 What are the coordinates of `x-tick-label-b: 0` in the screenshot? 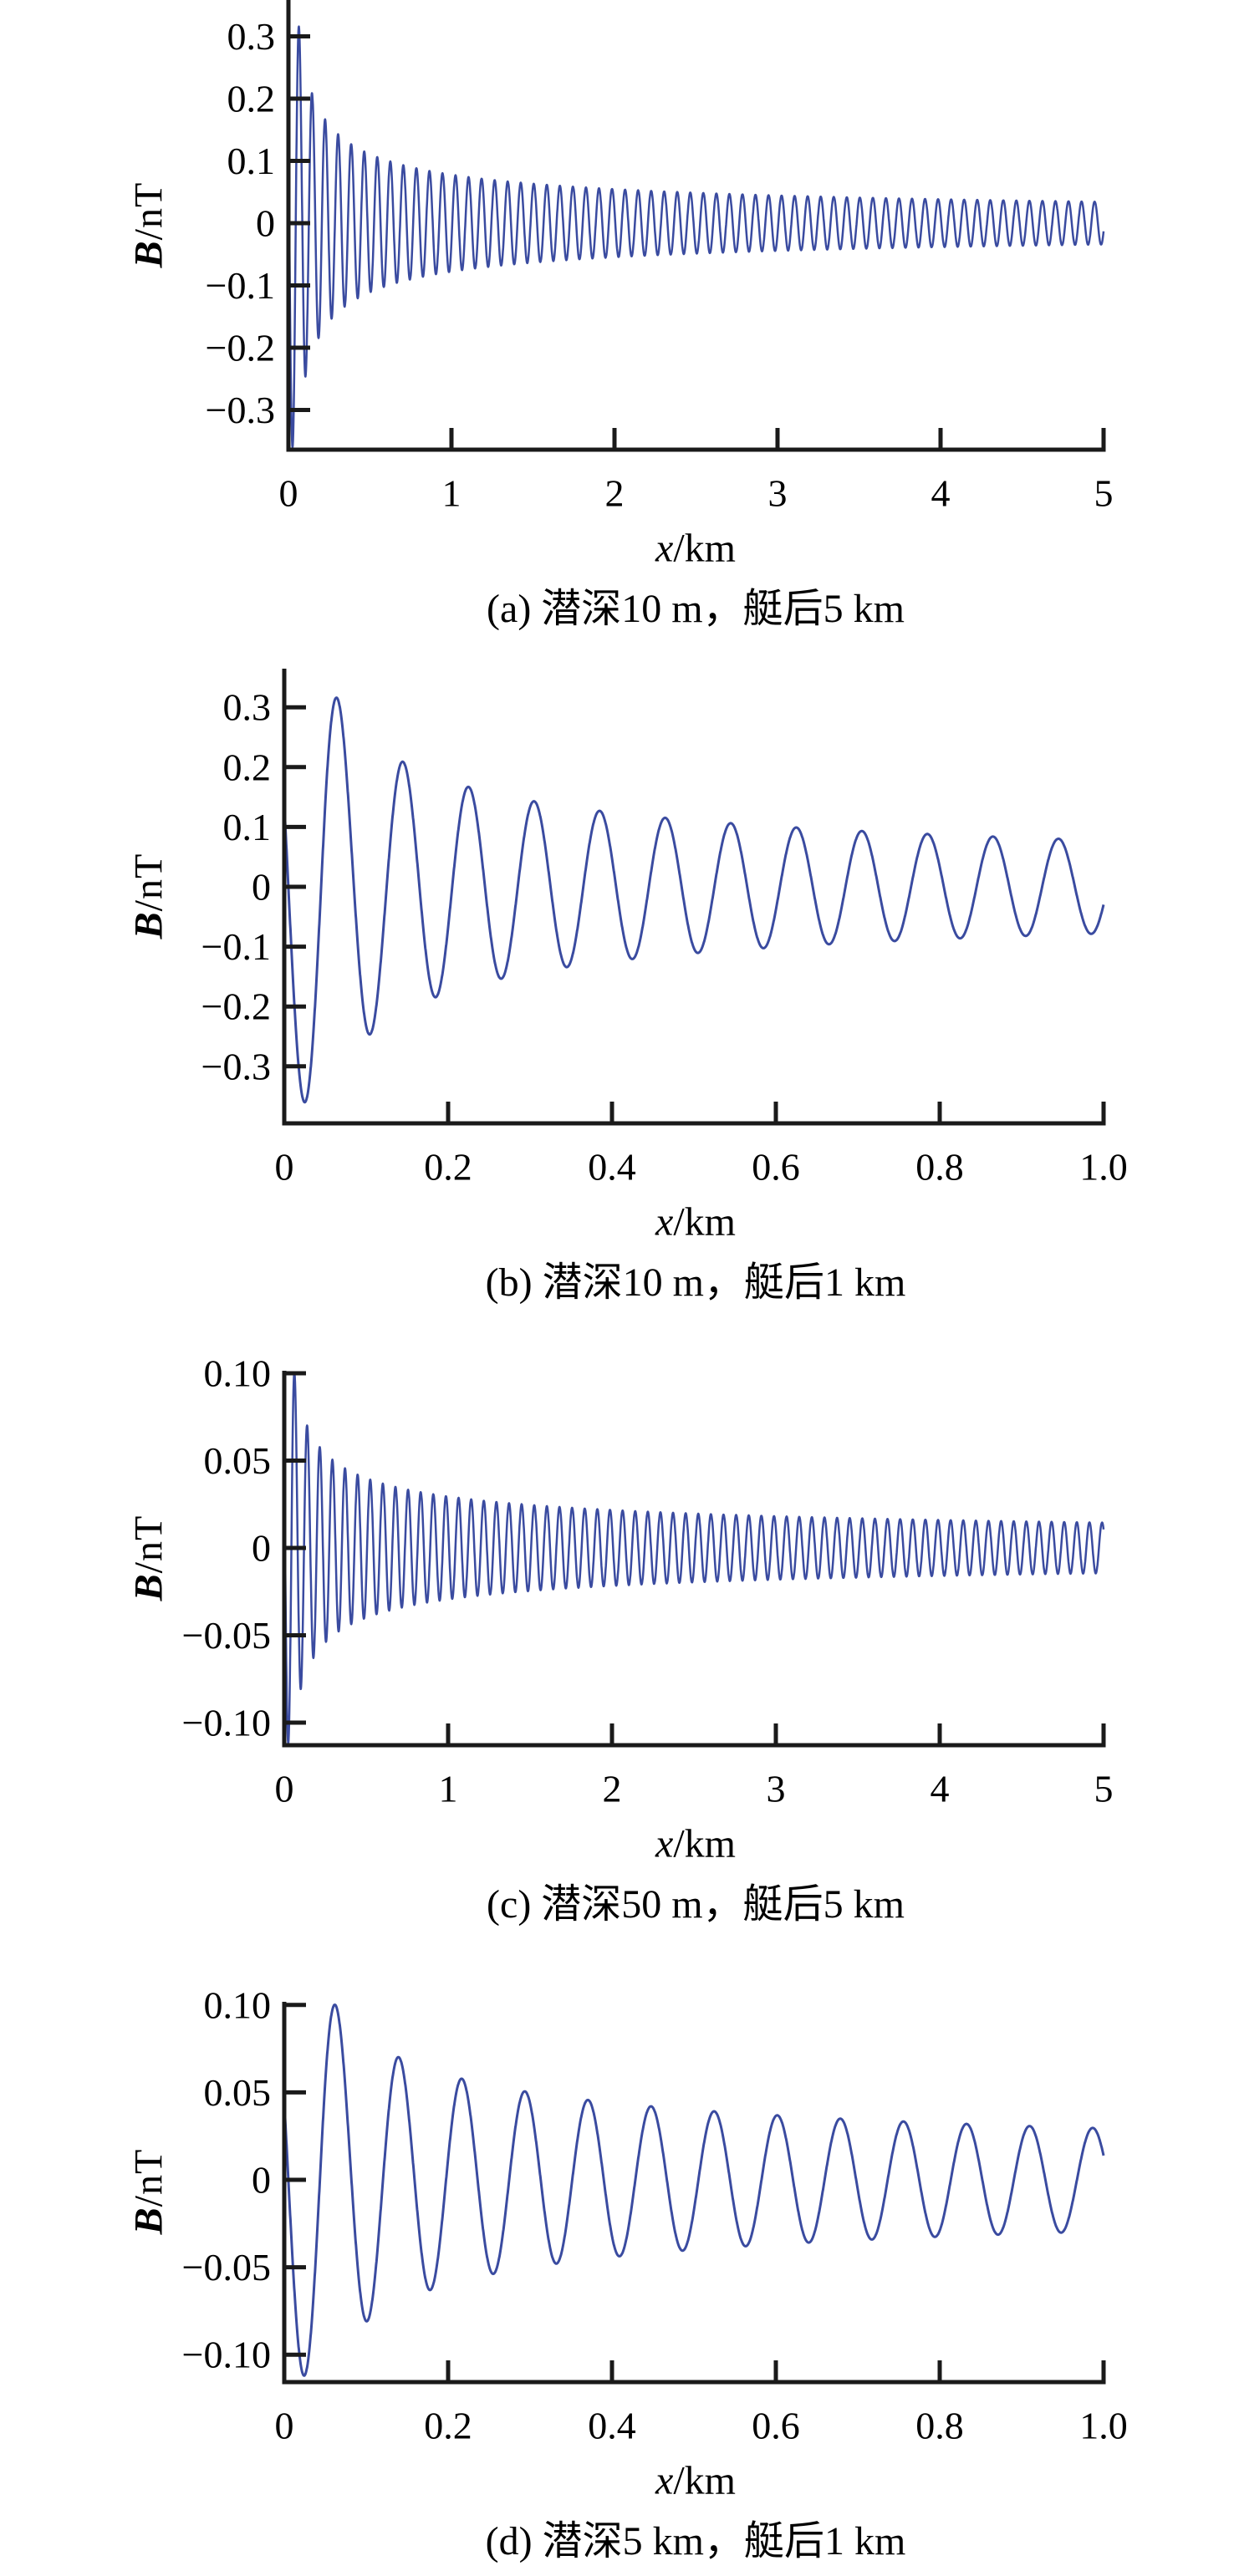 It's located at (285, 1167).